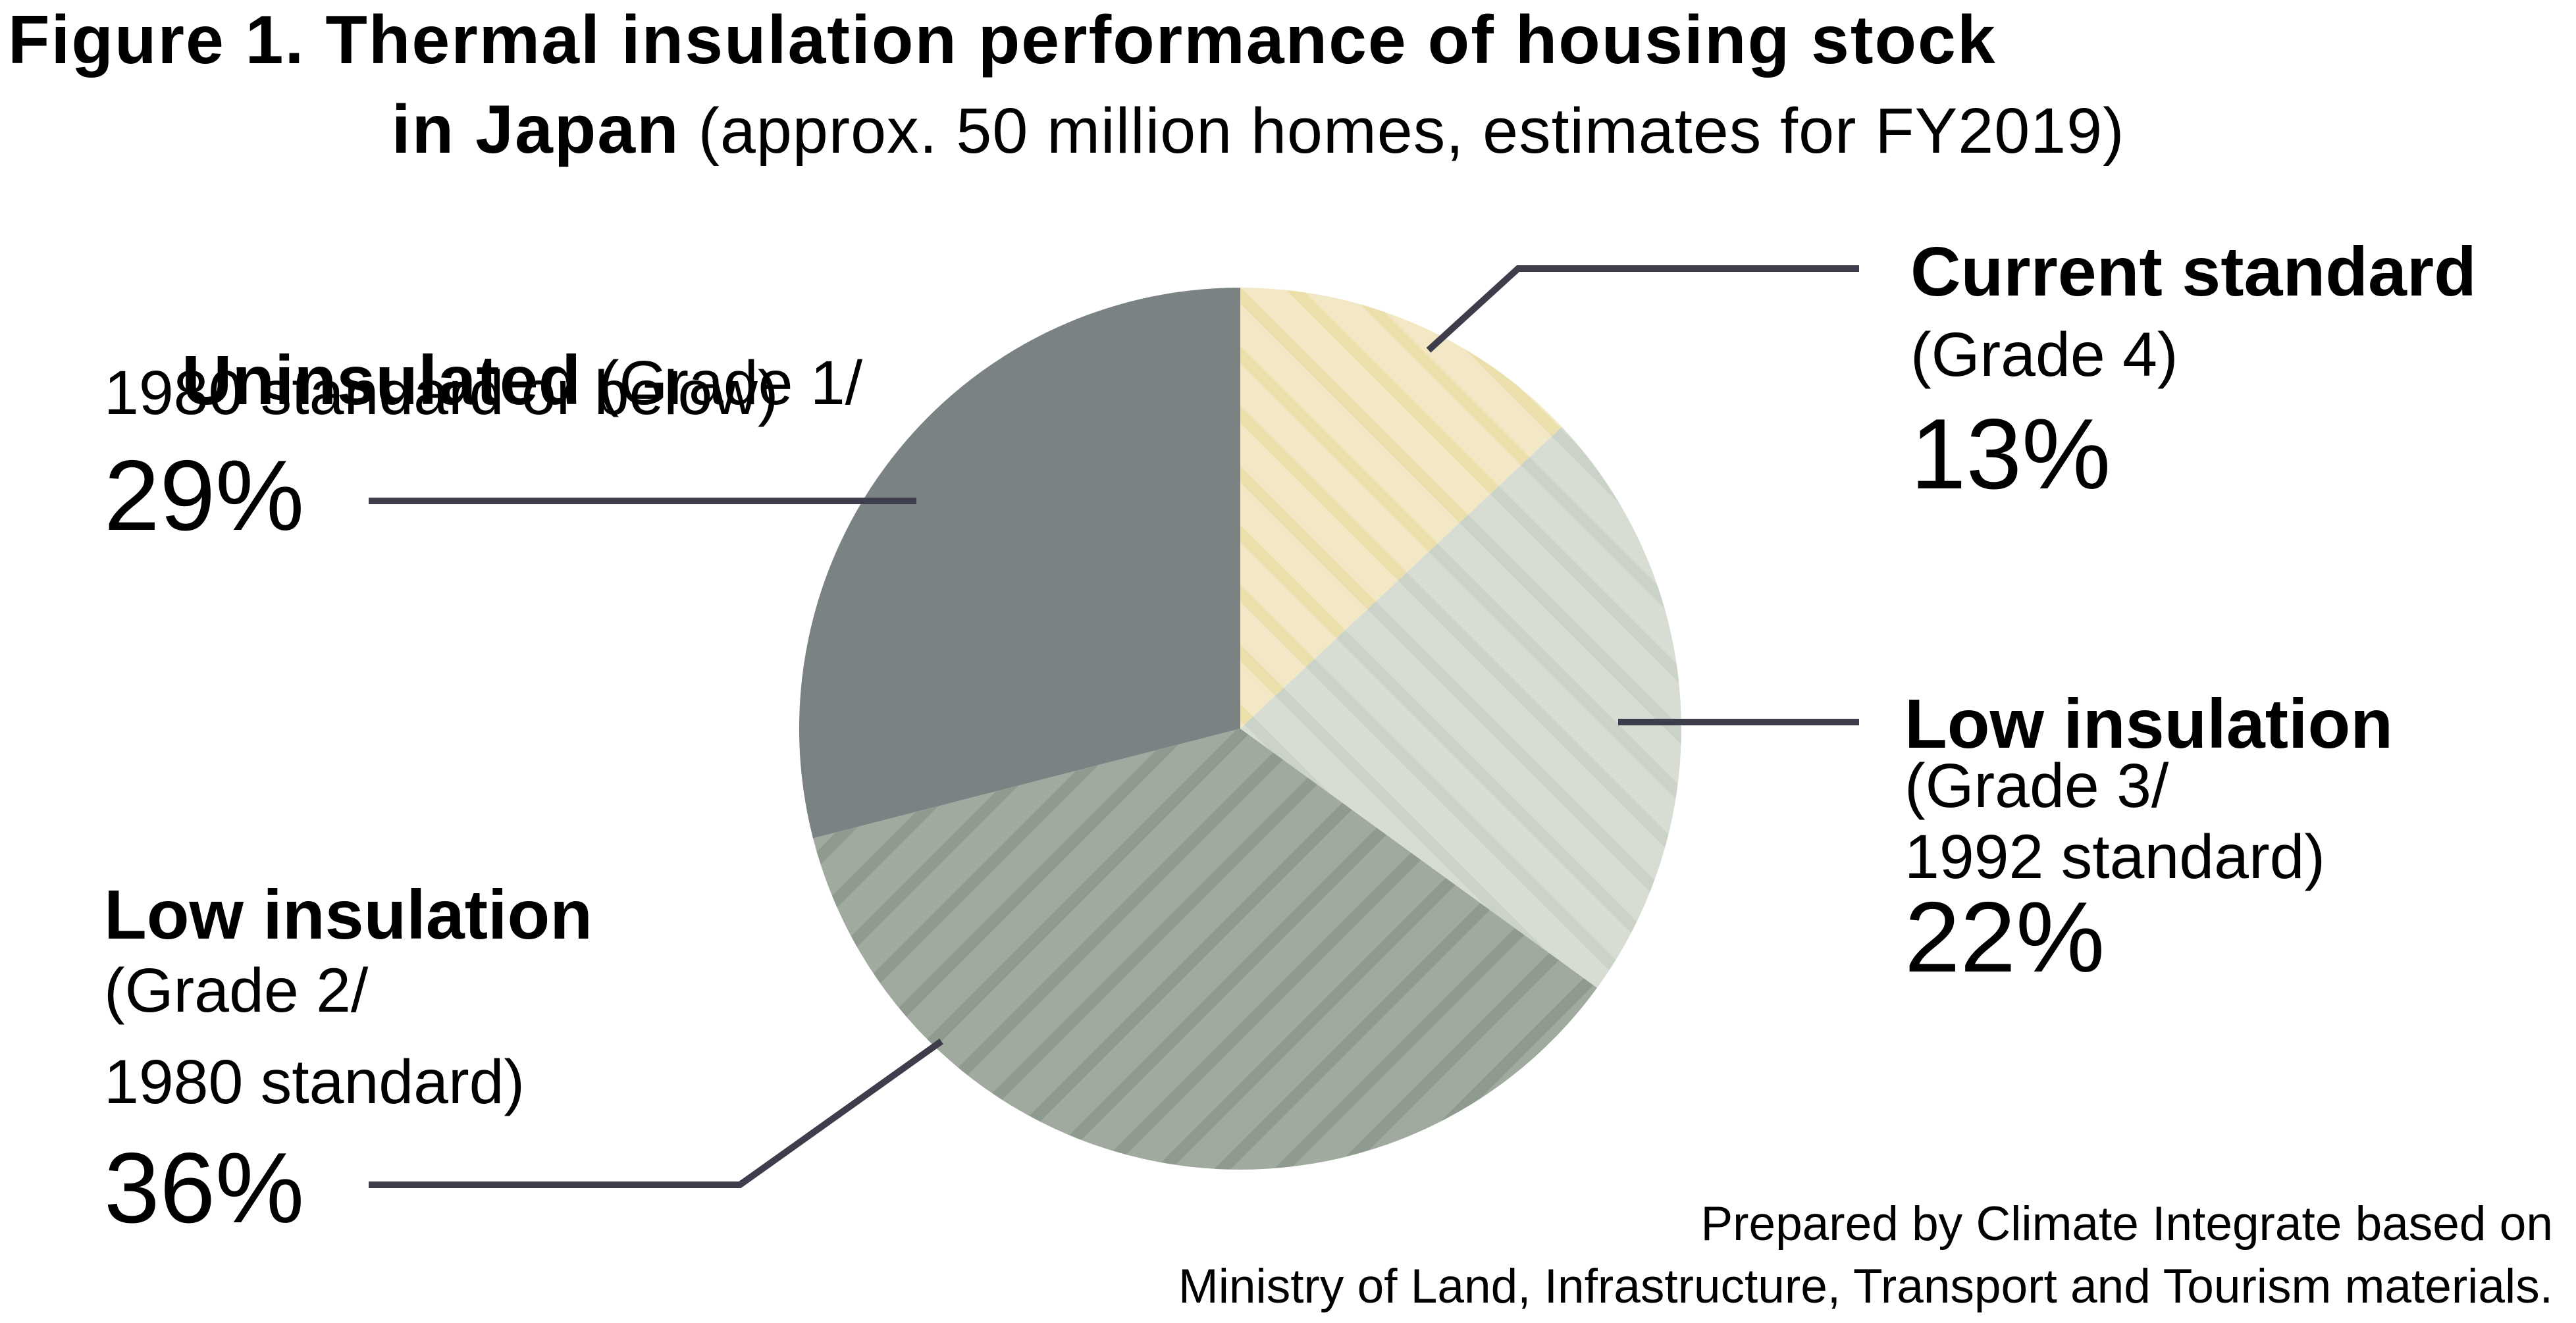 The height and width of the screenshot is (1323, 2576). What do you see at coordinates (722, 383) in the screenshot?
I see `callout-uninsulated-grade-part1: (Grade 1/` at bounding box center [722, 383].